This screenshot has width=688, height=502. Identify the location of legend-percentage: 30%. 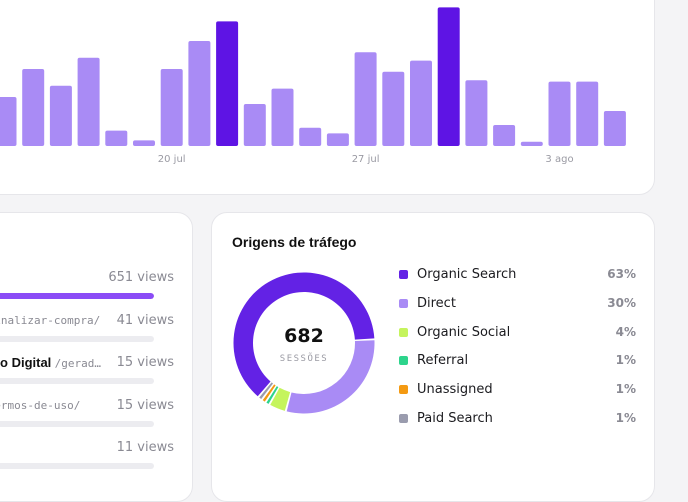
(621, 302).